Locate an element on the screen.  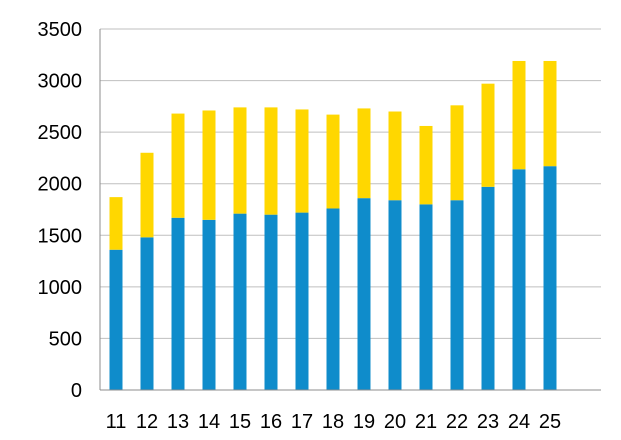
x-tick-label: 17 is located at coordinates (302, 422).